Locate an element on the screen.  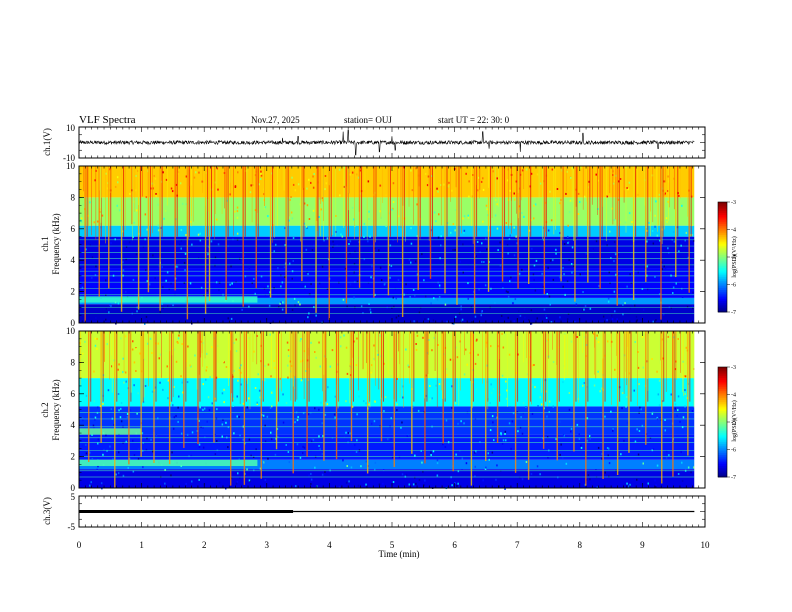
ch1-ytick-top: 10 is located at coordinates (71, 128).